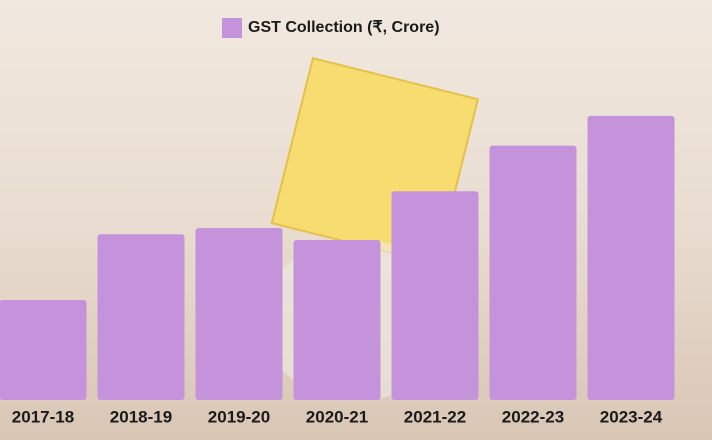 Image resolution: width=712 pixels, height=440 pixels. I want to click on x-tick-label: 2017-18, so click(43, 416).